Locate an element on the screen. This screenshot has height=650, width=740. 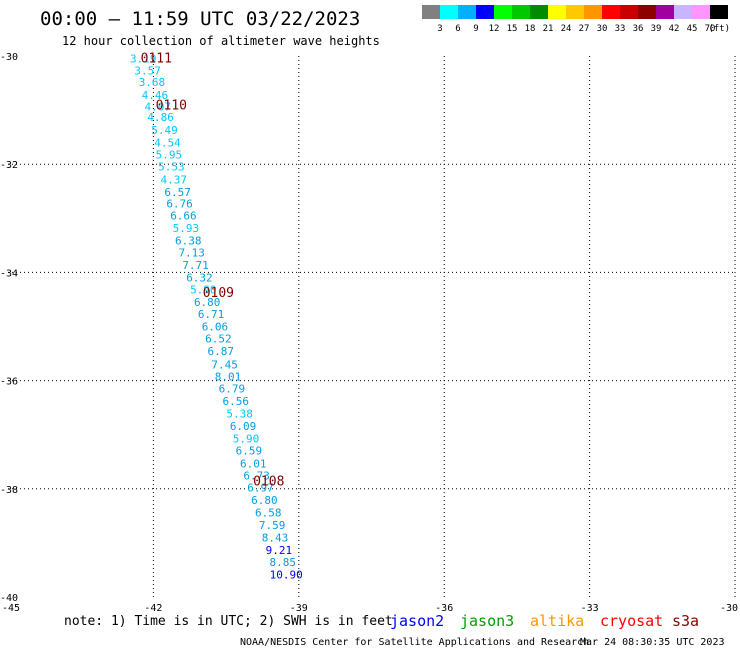
wave-height-value: 6.01 is located at coordinates (253, 463).